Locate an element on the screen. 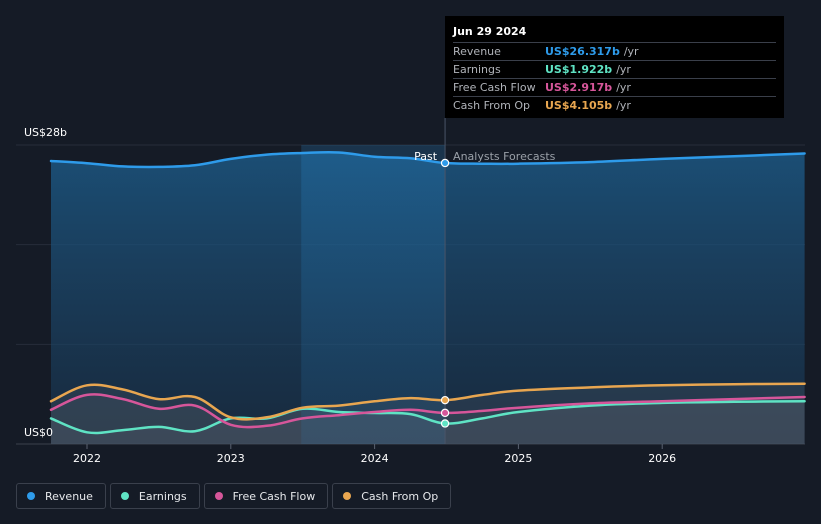 The height and width of the screenshot is (524, 821). tooltip-row-value: US$26.317b is located at coordinates (582, 51).